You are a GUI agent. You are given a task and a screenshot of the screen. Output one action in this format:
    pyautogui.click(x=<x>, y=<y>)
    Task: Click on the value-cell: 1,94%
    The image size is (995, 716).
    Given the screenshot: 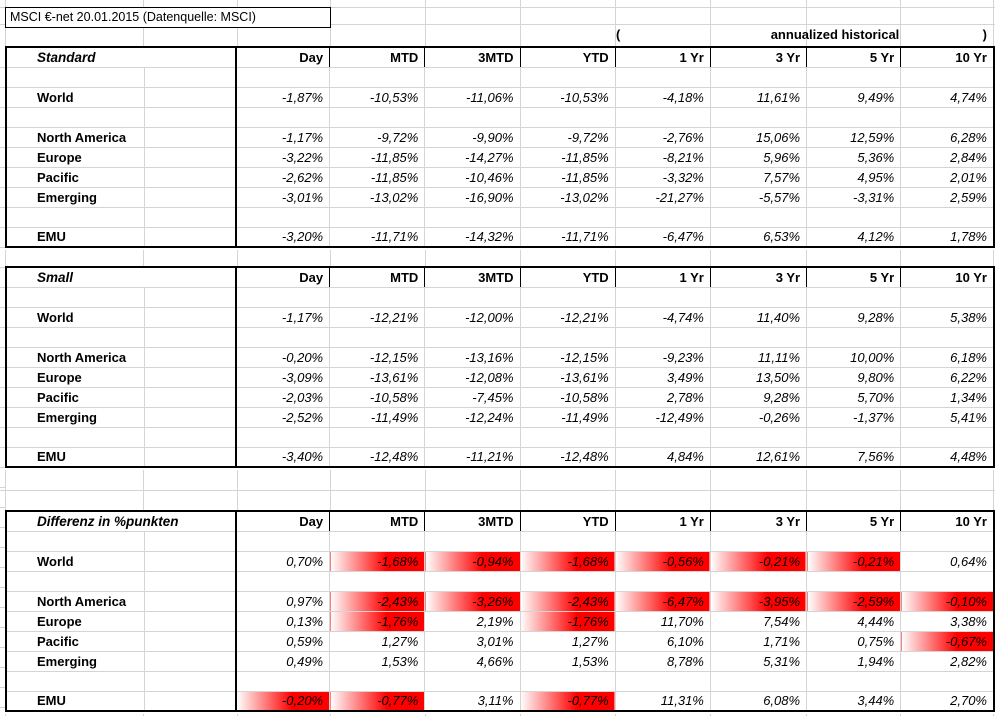 What is the action you would take?
    pyautogui.click(x=854, y=661)
    